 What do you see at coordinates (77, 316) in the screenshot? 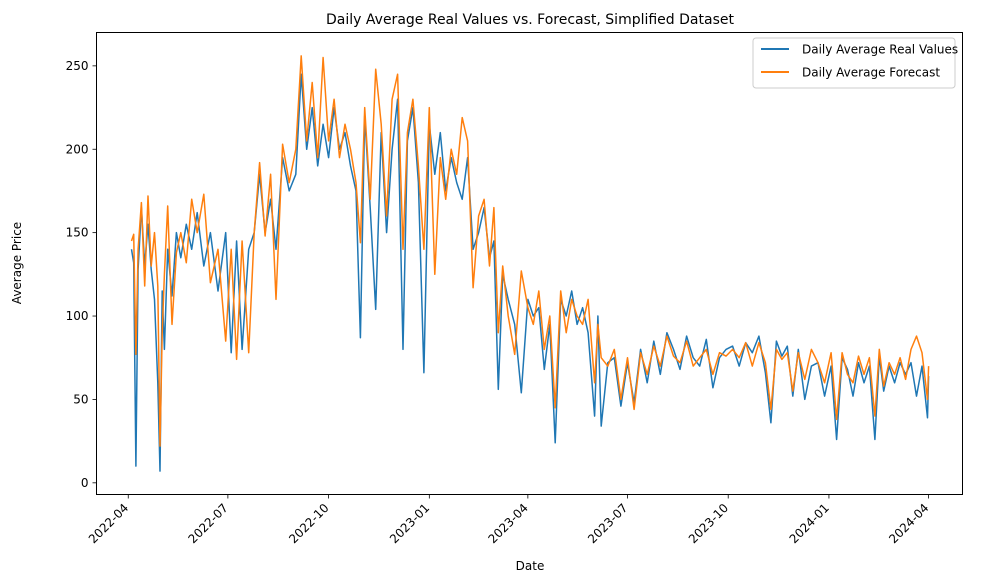
I see `y-tick-label: 100` at bounding box center [77, 316].